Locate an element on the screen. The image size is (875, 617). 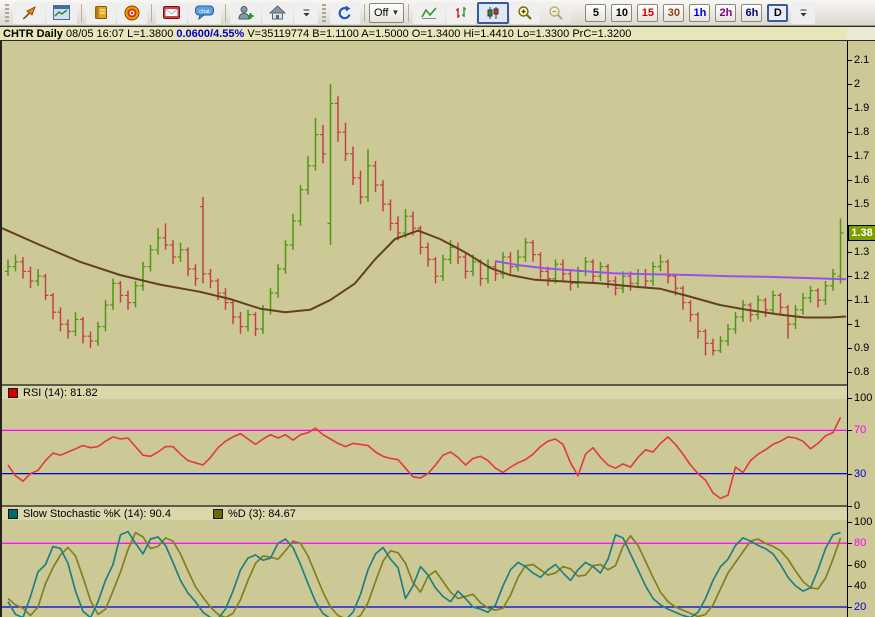
rsi-axis-label: 30 is located at coordinates (860, 473).